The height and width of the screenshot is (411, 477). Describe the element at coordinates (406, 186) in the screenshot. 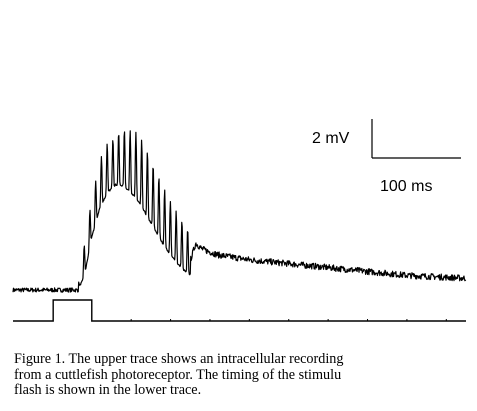

I see `scale-bar-time-label: 100 ms` at that location.